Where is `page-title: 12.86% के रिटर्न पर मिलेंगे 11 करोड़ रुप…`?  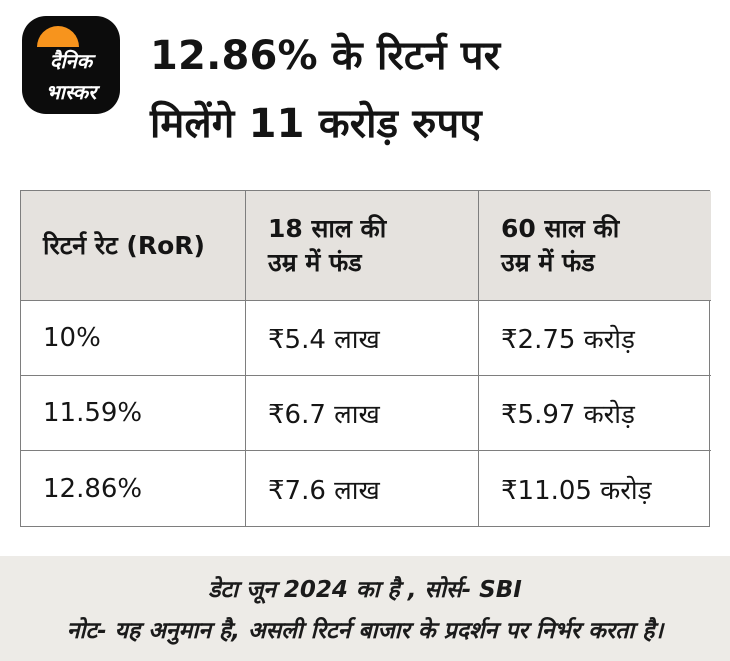
page-title: 12.86% के रिटर्न पर मिलेंगे 11 करोड़ रुप… is located at coordinates (325, 87).